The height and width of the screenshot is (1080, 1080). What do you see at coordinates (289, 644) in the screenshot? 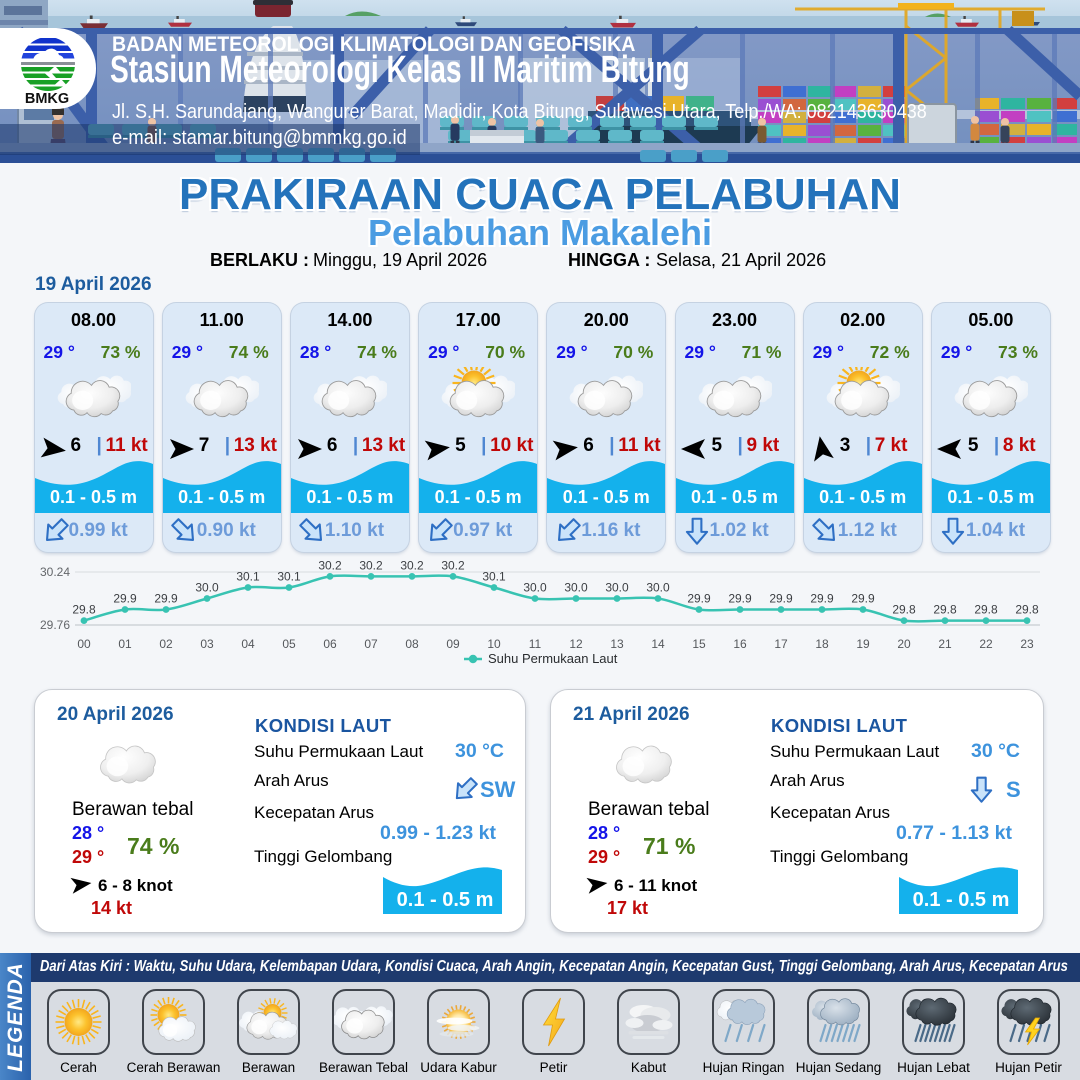
I see `svg-text: 05` at bounding box center [289, 644].